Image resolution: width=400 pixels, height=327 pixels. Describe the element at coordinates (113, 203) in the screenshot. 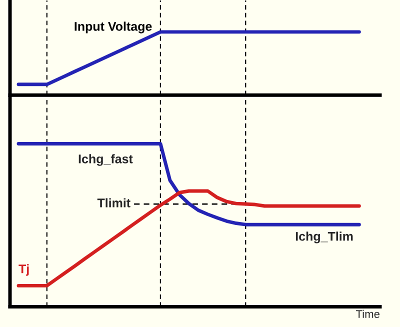

I see `ref-line-label: Tlimit` at that location.